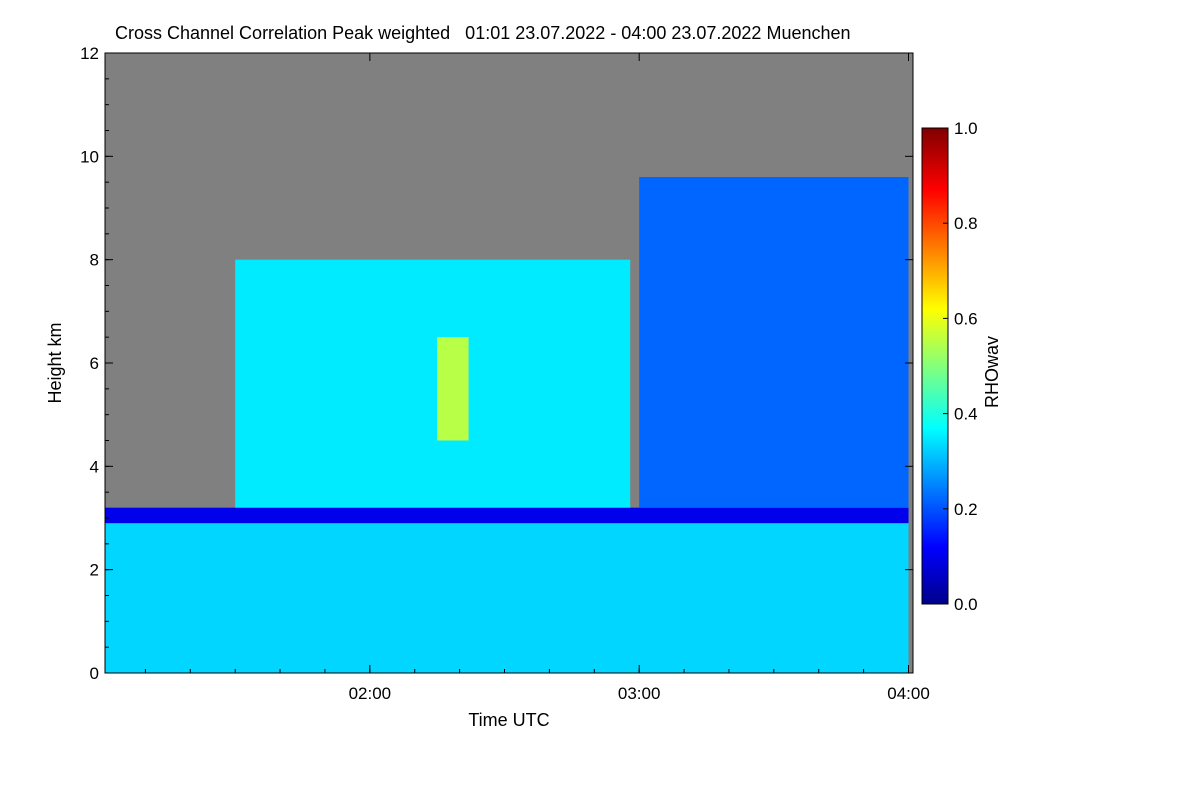  I want to click on colorbar-ticks: 0.0 0.2 0.4 0.6 0.8 1.0, so click(960, 366).